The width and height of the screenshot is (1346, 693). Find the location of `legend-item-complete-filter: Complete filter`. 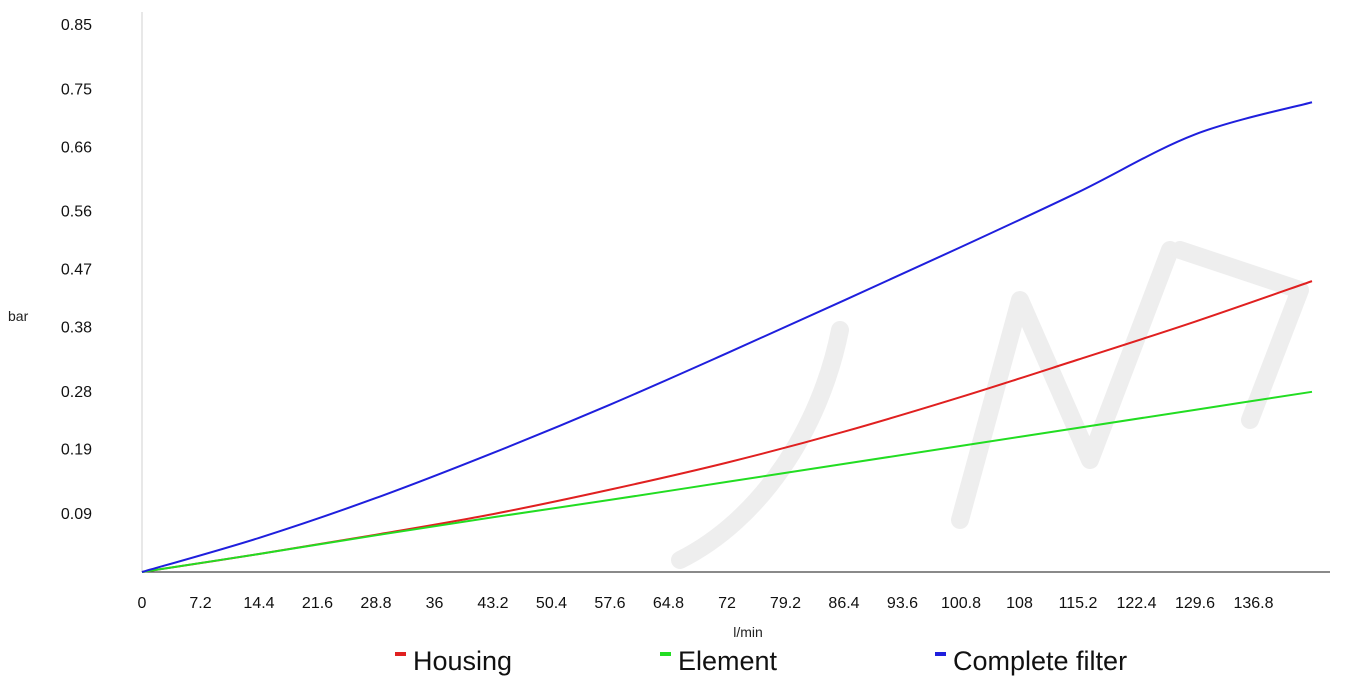

legend-item-complete-filter: Complete filter is located at coordinates (1031, 661).